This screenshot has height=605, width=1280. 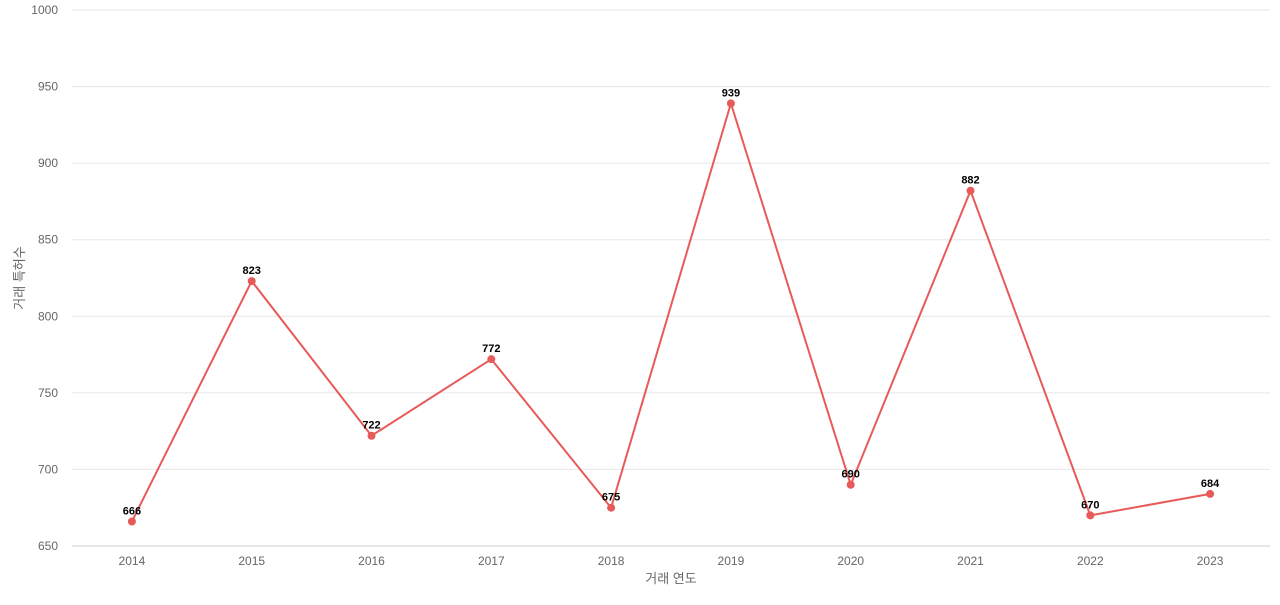 What do you see at coordinates (132, 561) in the screenshot?
I see `x-tick-label: 2014` at bounding box center [132, 561].